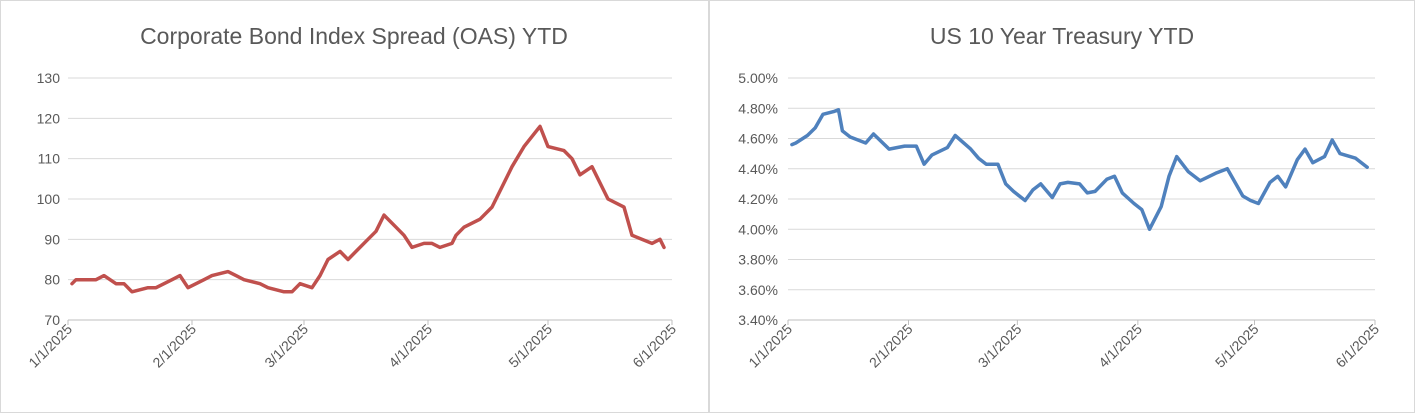  What do you see at coordinates (52, 280) in the screenshot?
I see `y-tick-label: 80` at bounding box center [52, 280].